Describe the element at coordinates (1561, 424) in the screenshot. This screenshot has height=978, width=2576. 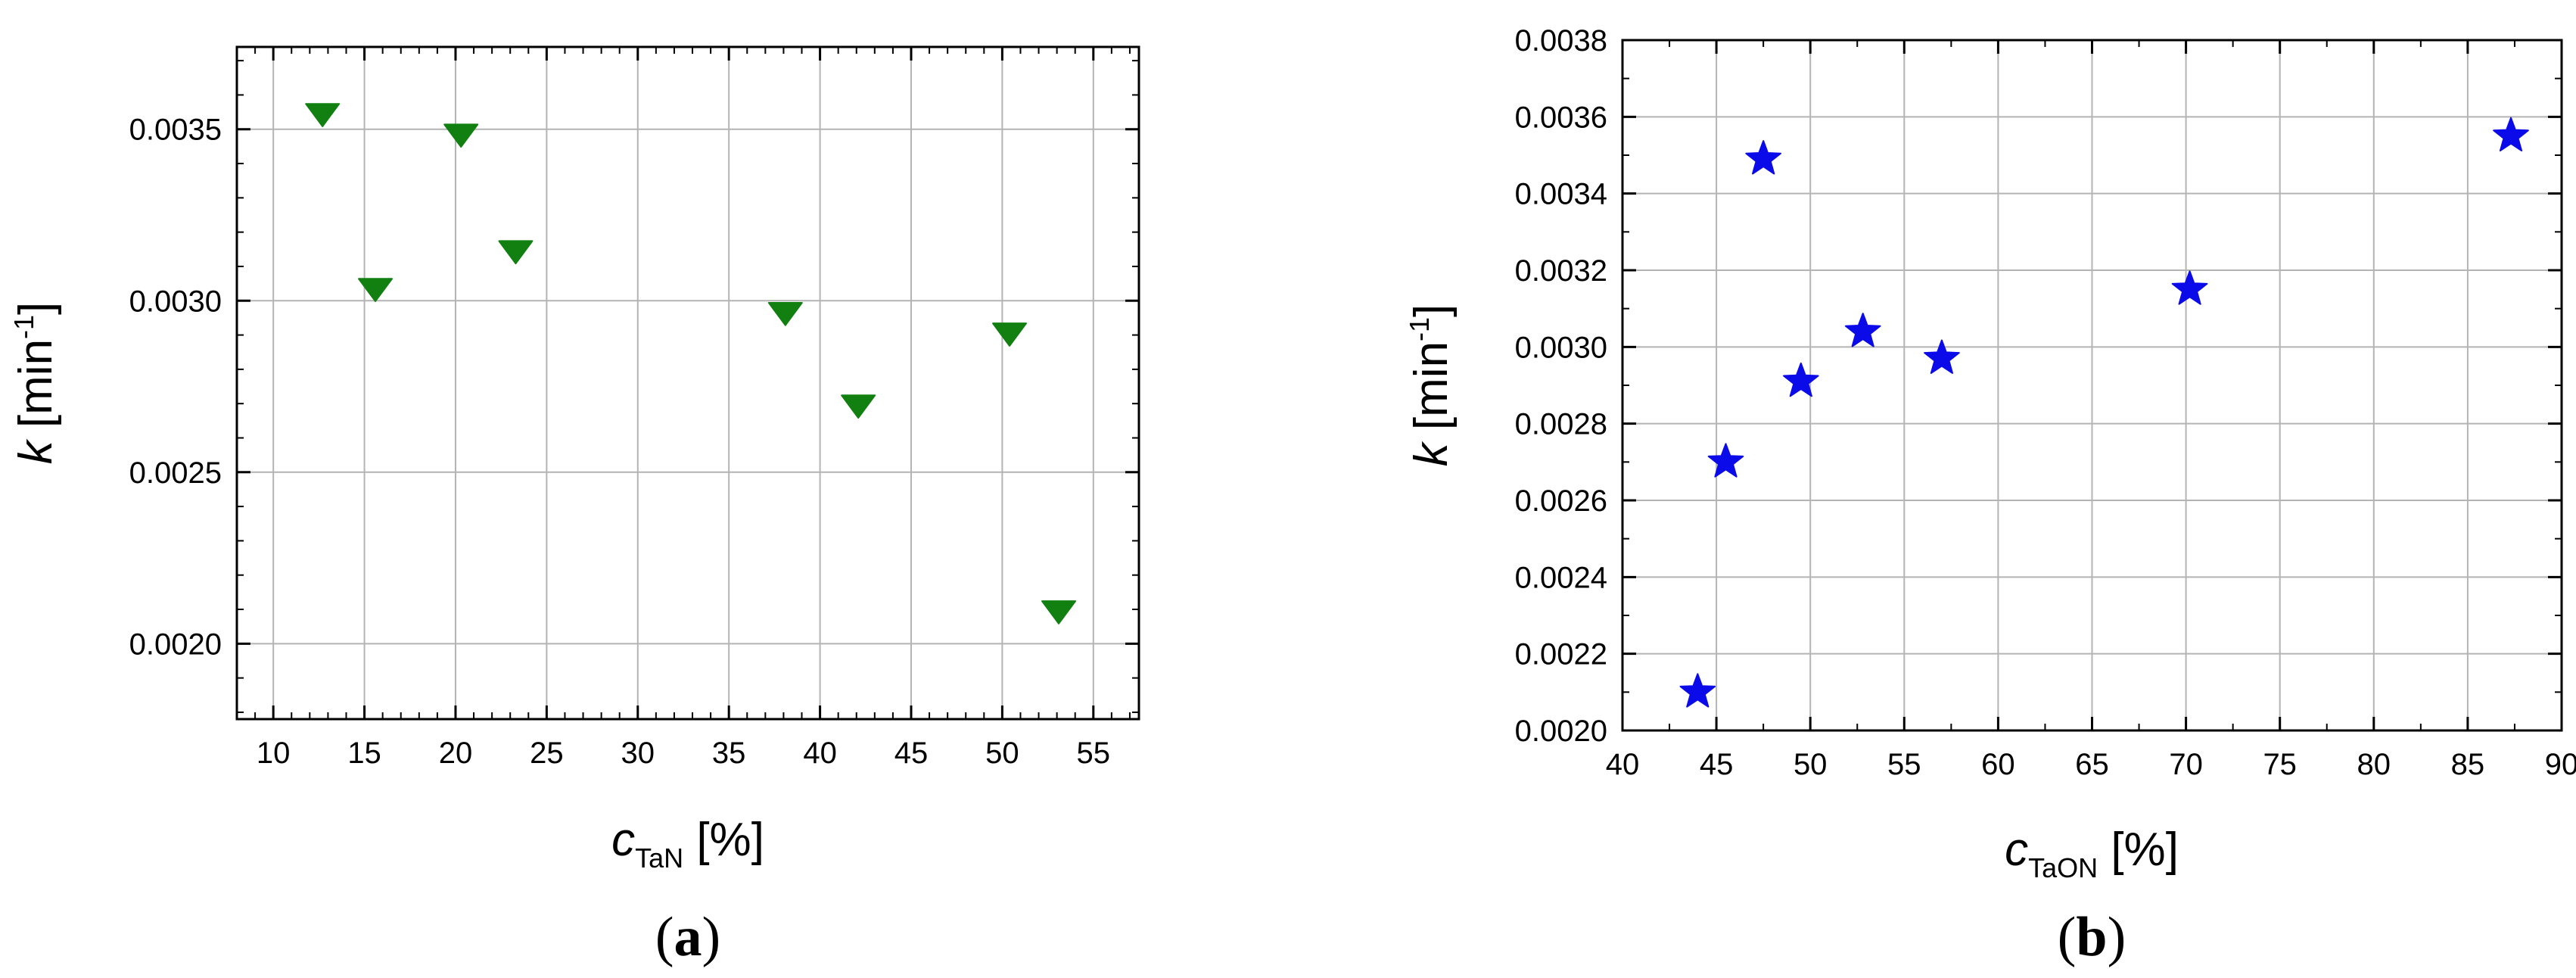
I see `y-tick-label: 0.0028` at that location.